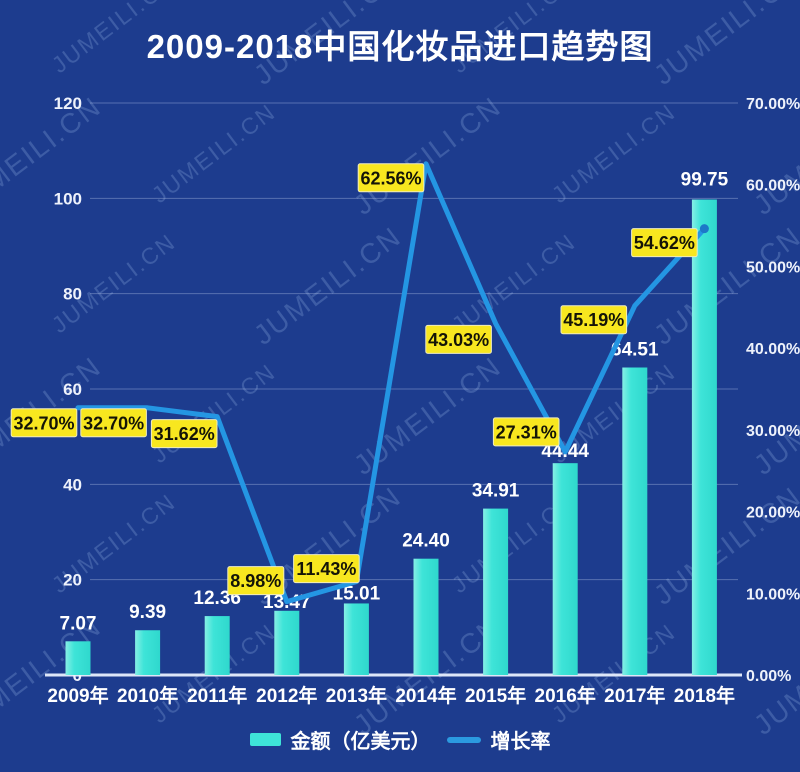 The height and width of the screenshot is (772, 800). I want to click on right-axis-tick-label: 60.00%, so click(773, 186).